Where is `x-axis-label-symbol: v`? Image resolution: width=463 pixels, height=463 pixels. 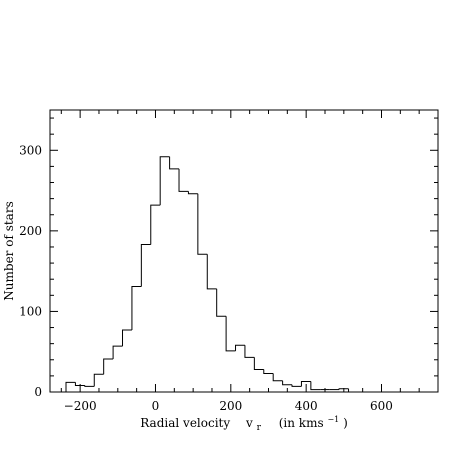
x-axis-label-symbol: v is located at coordinates (249, 423).